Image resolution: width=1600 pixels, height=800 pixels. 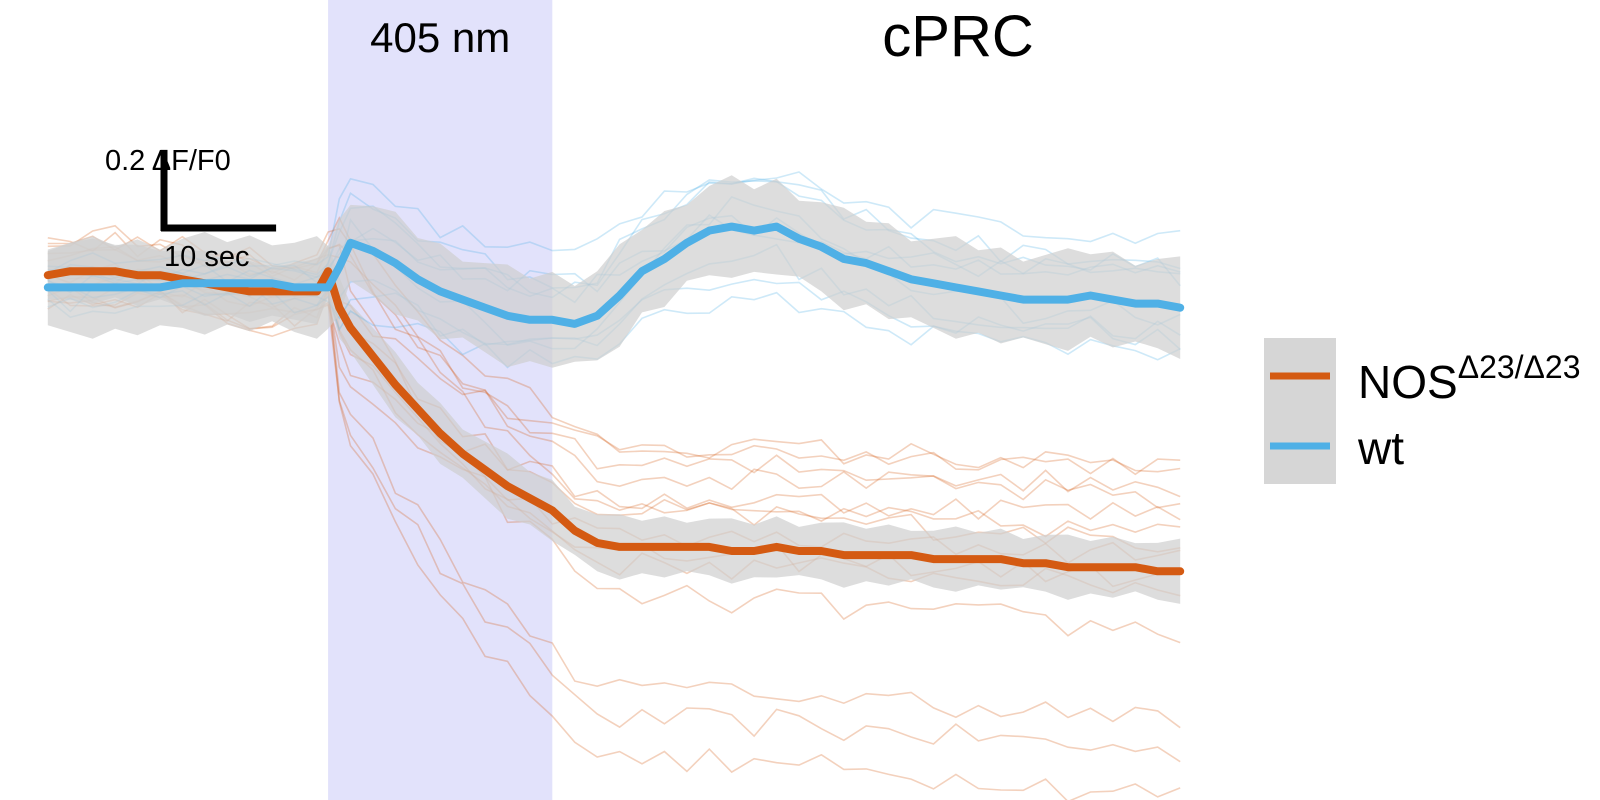 I want to click on series-line-wt, so click(x=614, y=275).